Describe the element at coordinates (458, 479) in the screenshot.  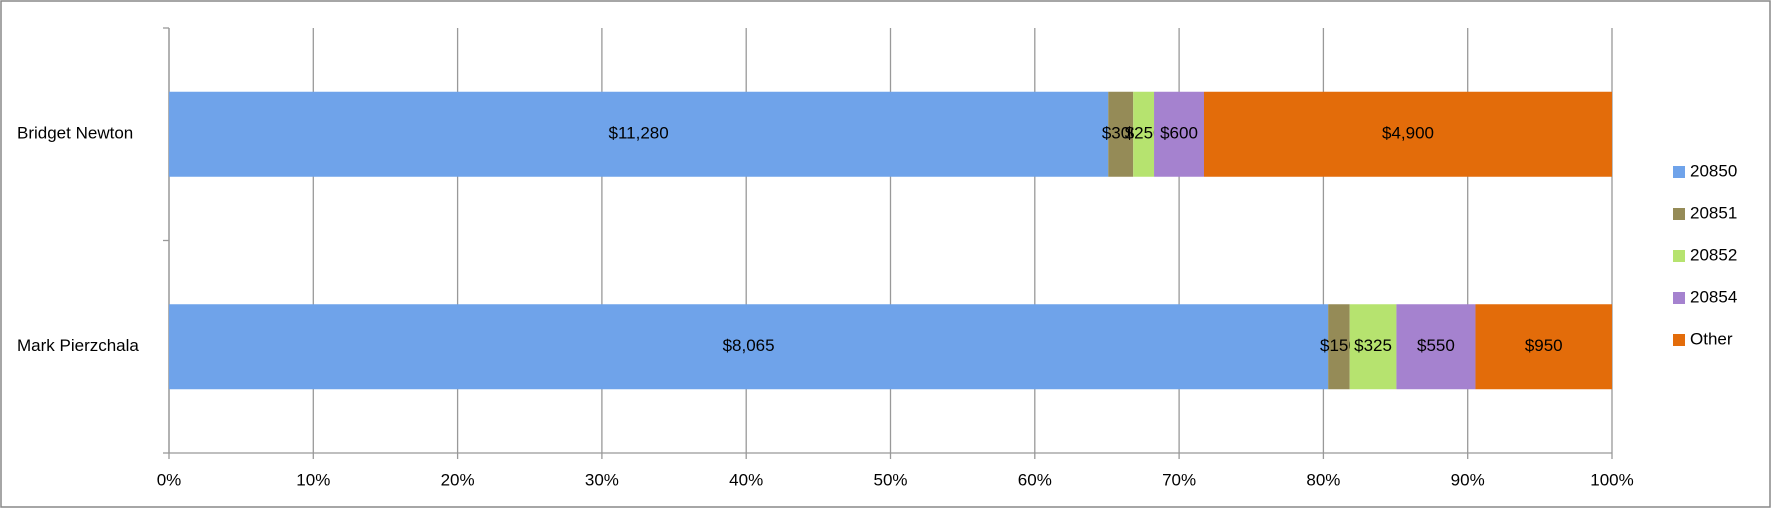
I see `x-tick-label: 20%` at that location.